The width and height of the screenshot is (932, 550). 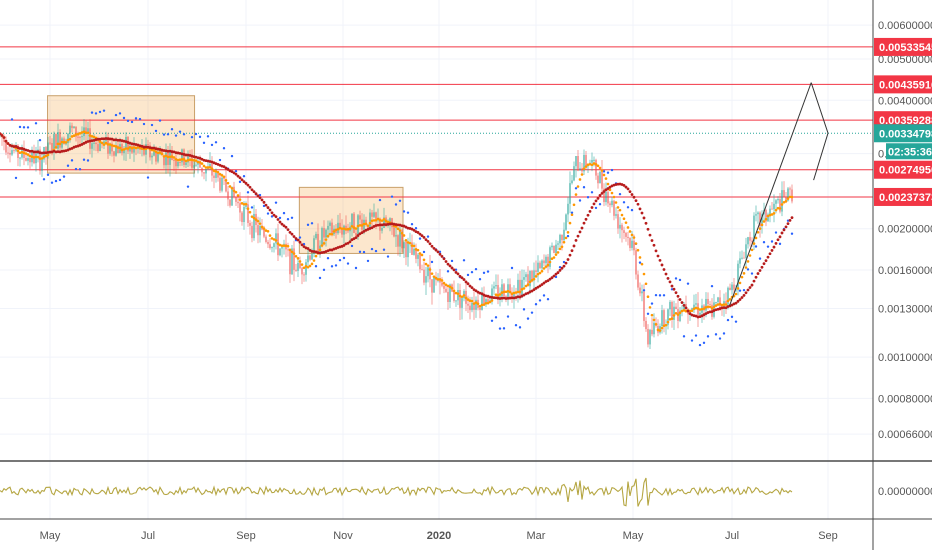 I want to click on trend-line, so click(x=770, y=194).